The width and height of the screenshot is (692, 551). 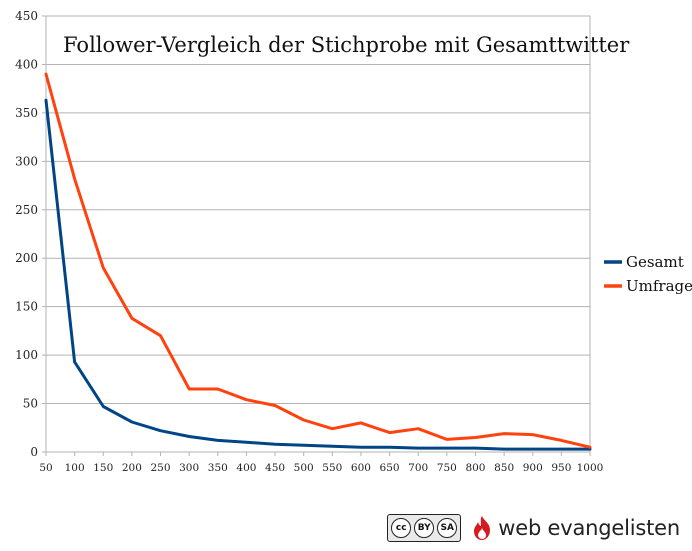 What do you see at coordinates (533, 468) in the screenshot?
I see `x-tick-label: 900` at bounding box center [533, 468].